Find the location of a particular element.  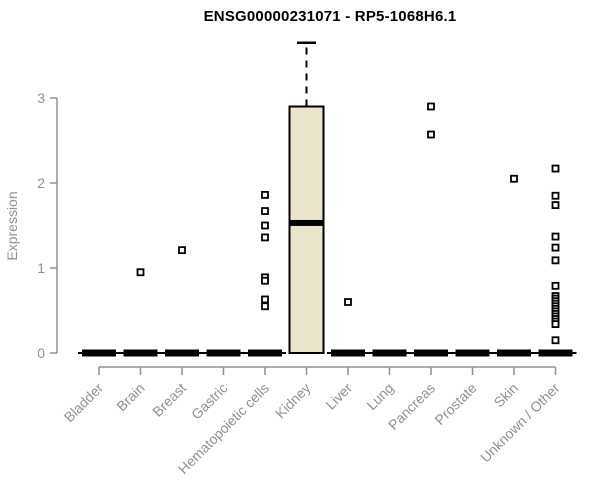

box-gastric is located at coordinates (223, 353).